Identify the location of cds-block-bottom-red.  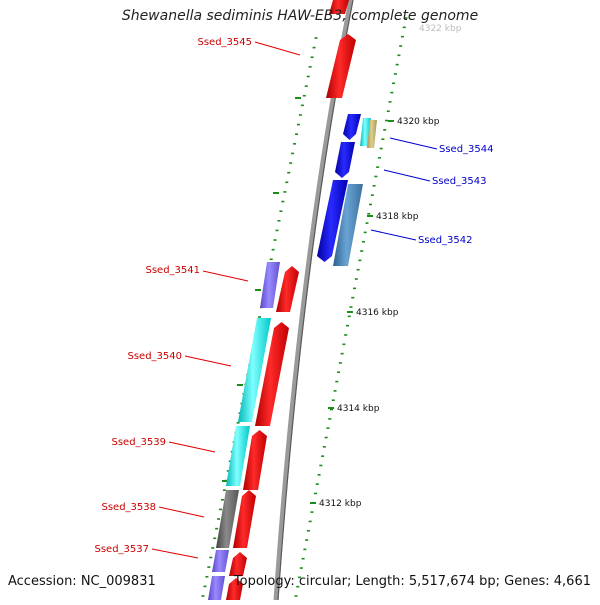
(234, 589).